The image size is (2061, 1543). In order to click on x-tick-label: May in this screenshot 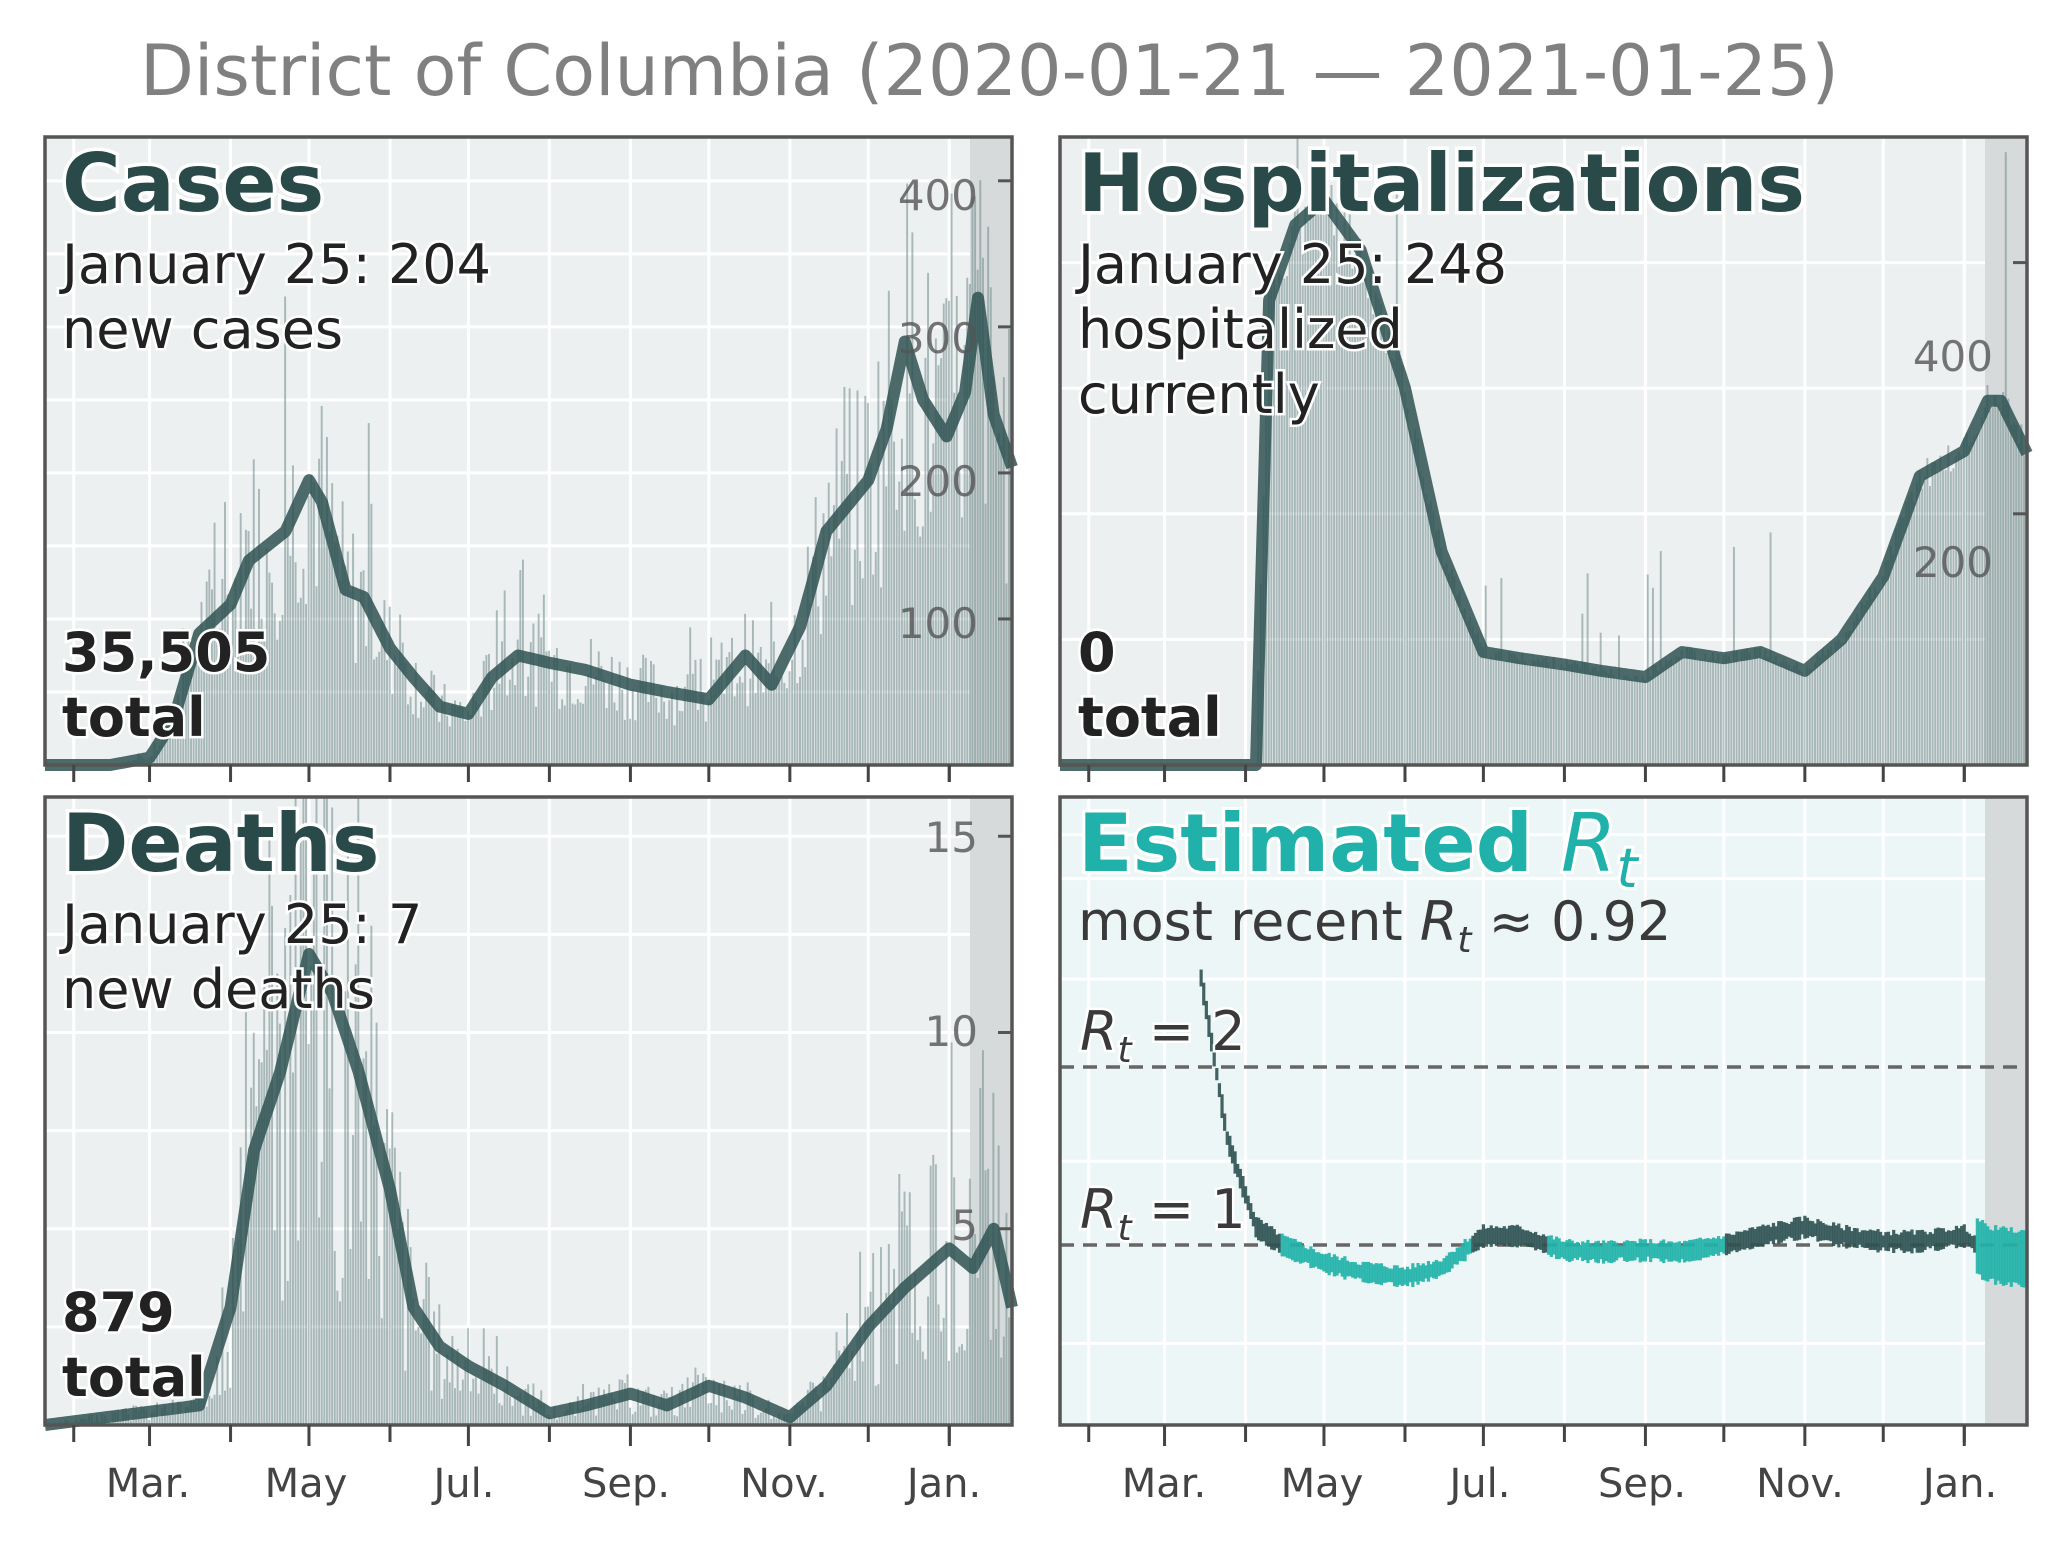, I will do `click(1322, 1484)`.